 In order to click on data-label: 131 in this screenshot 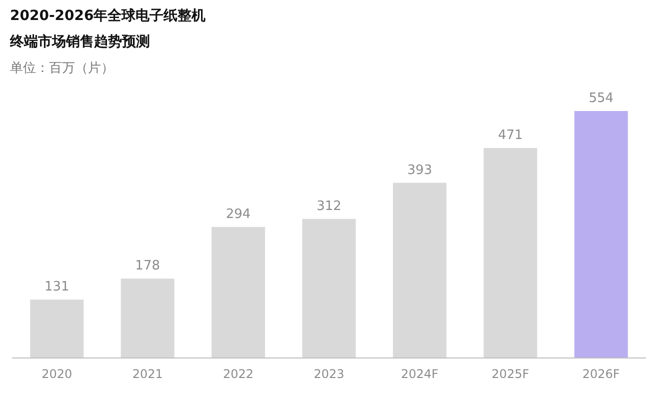, I will do `click(57, 287)`.